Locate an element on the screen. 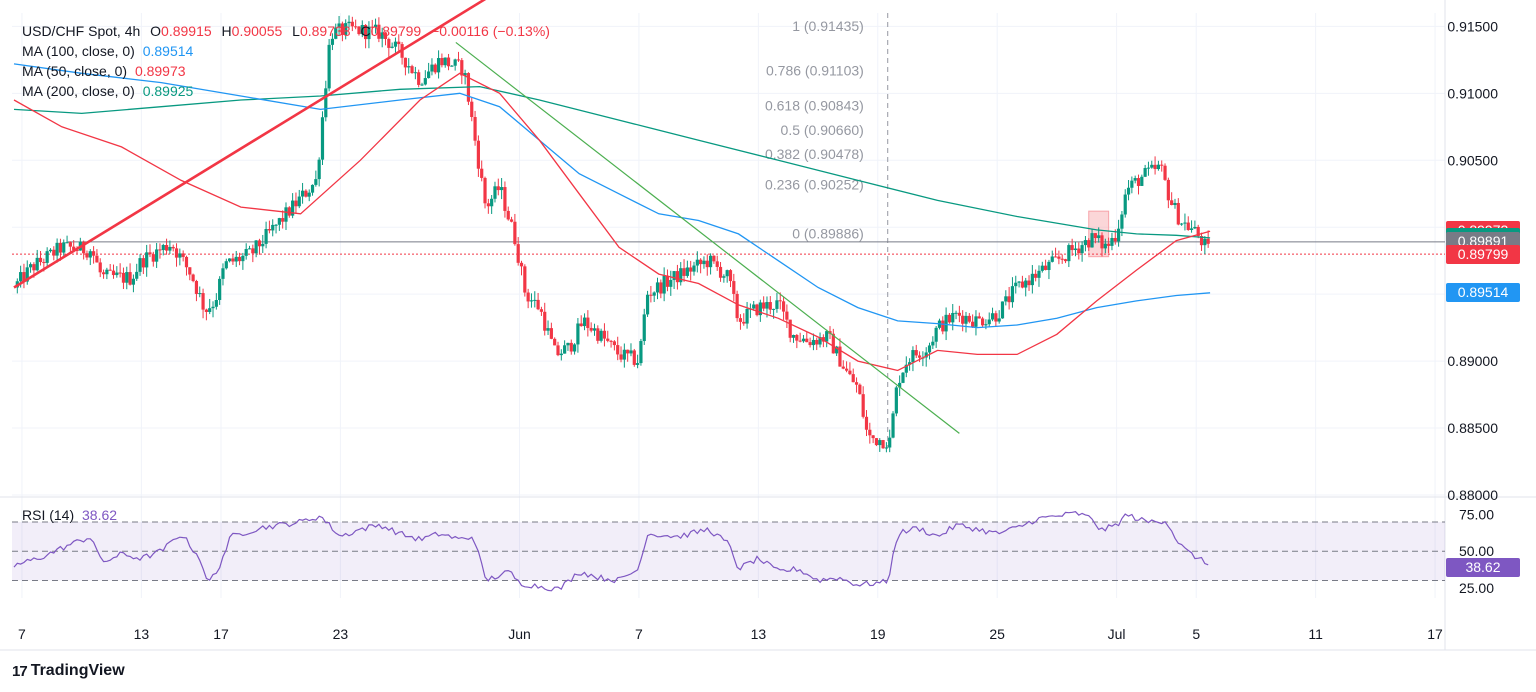 The image size is (1536, 692). ma100-label: MA (100, close, 0) is located at coordinates (78, 51).